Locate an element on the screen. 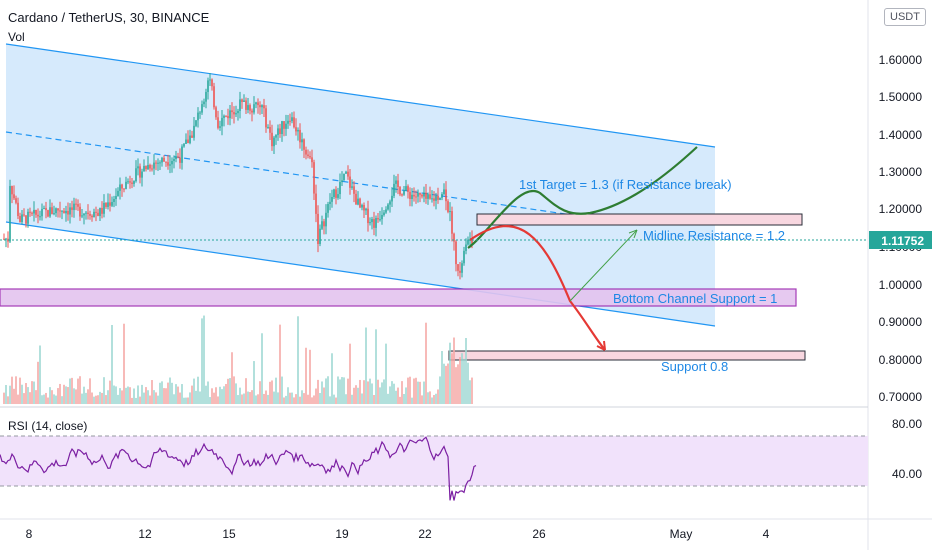 This screenshot has width=932, height=550. x-tick-label: 26 is located at coordinates (539, 534).